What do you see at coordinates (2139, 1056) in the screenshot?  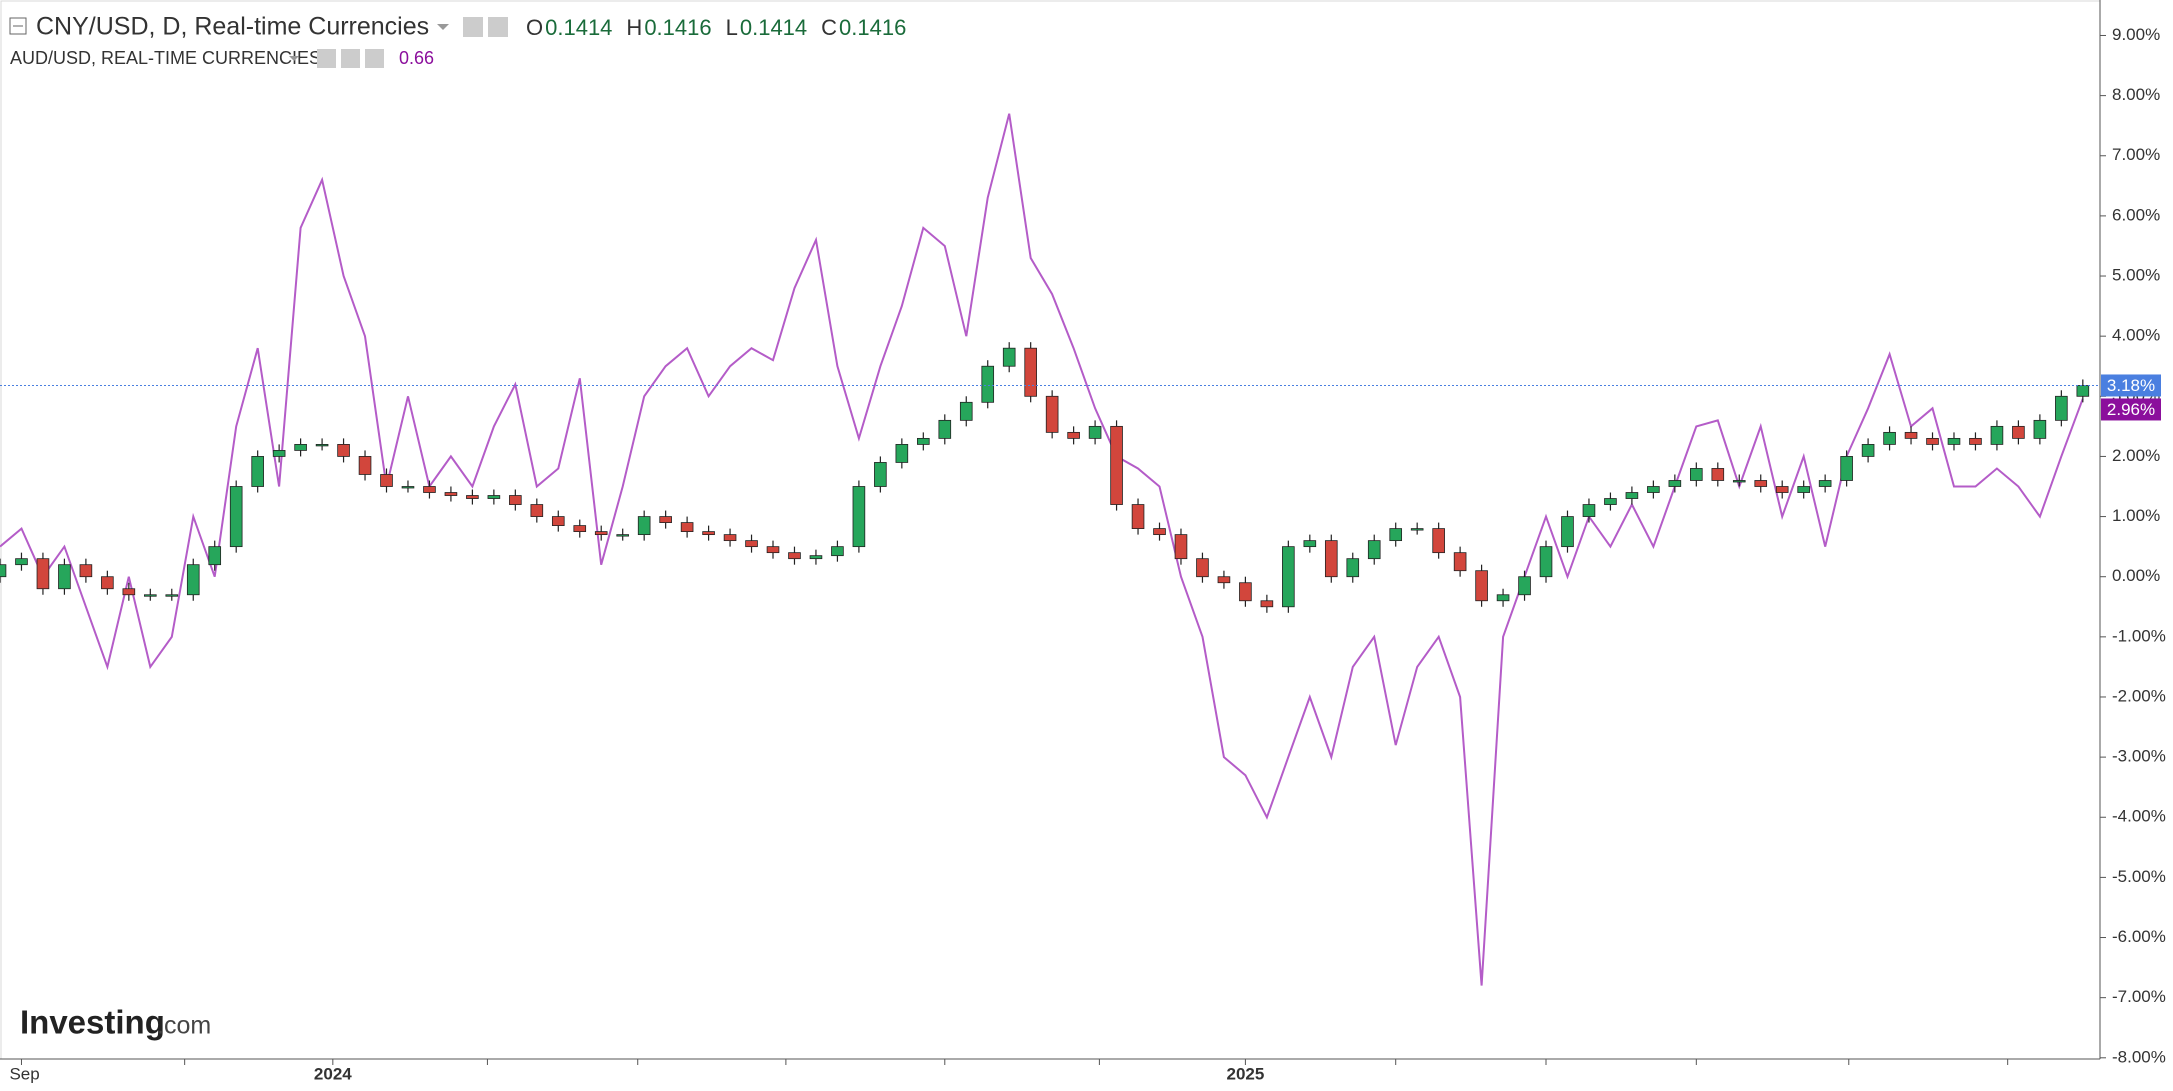 I see `y-tick-label: -8.00%` at bounding box center [2139, 1056].